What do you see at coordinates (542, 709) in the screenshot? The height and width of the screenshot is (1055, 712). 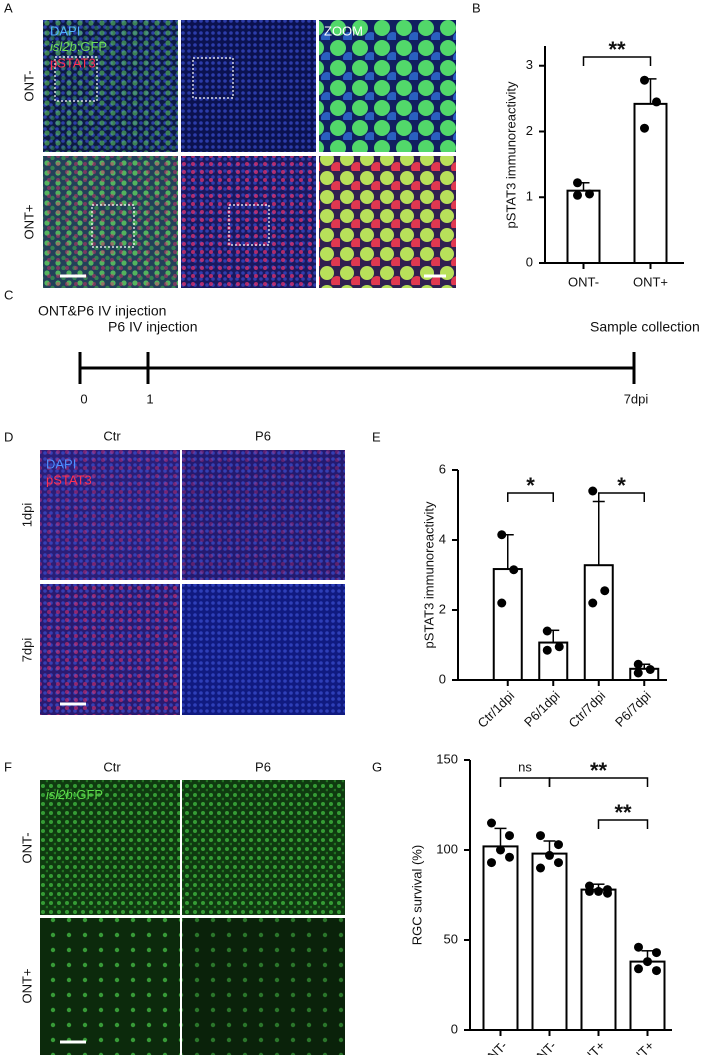 I see `x-tick-label: P6/1dpi` at bounding box center [542, 709].